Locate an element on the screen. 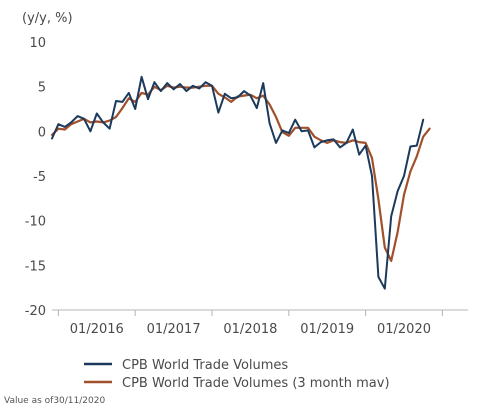  x-tick-label: 01/2016 is located at coordinates (97, 329).